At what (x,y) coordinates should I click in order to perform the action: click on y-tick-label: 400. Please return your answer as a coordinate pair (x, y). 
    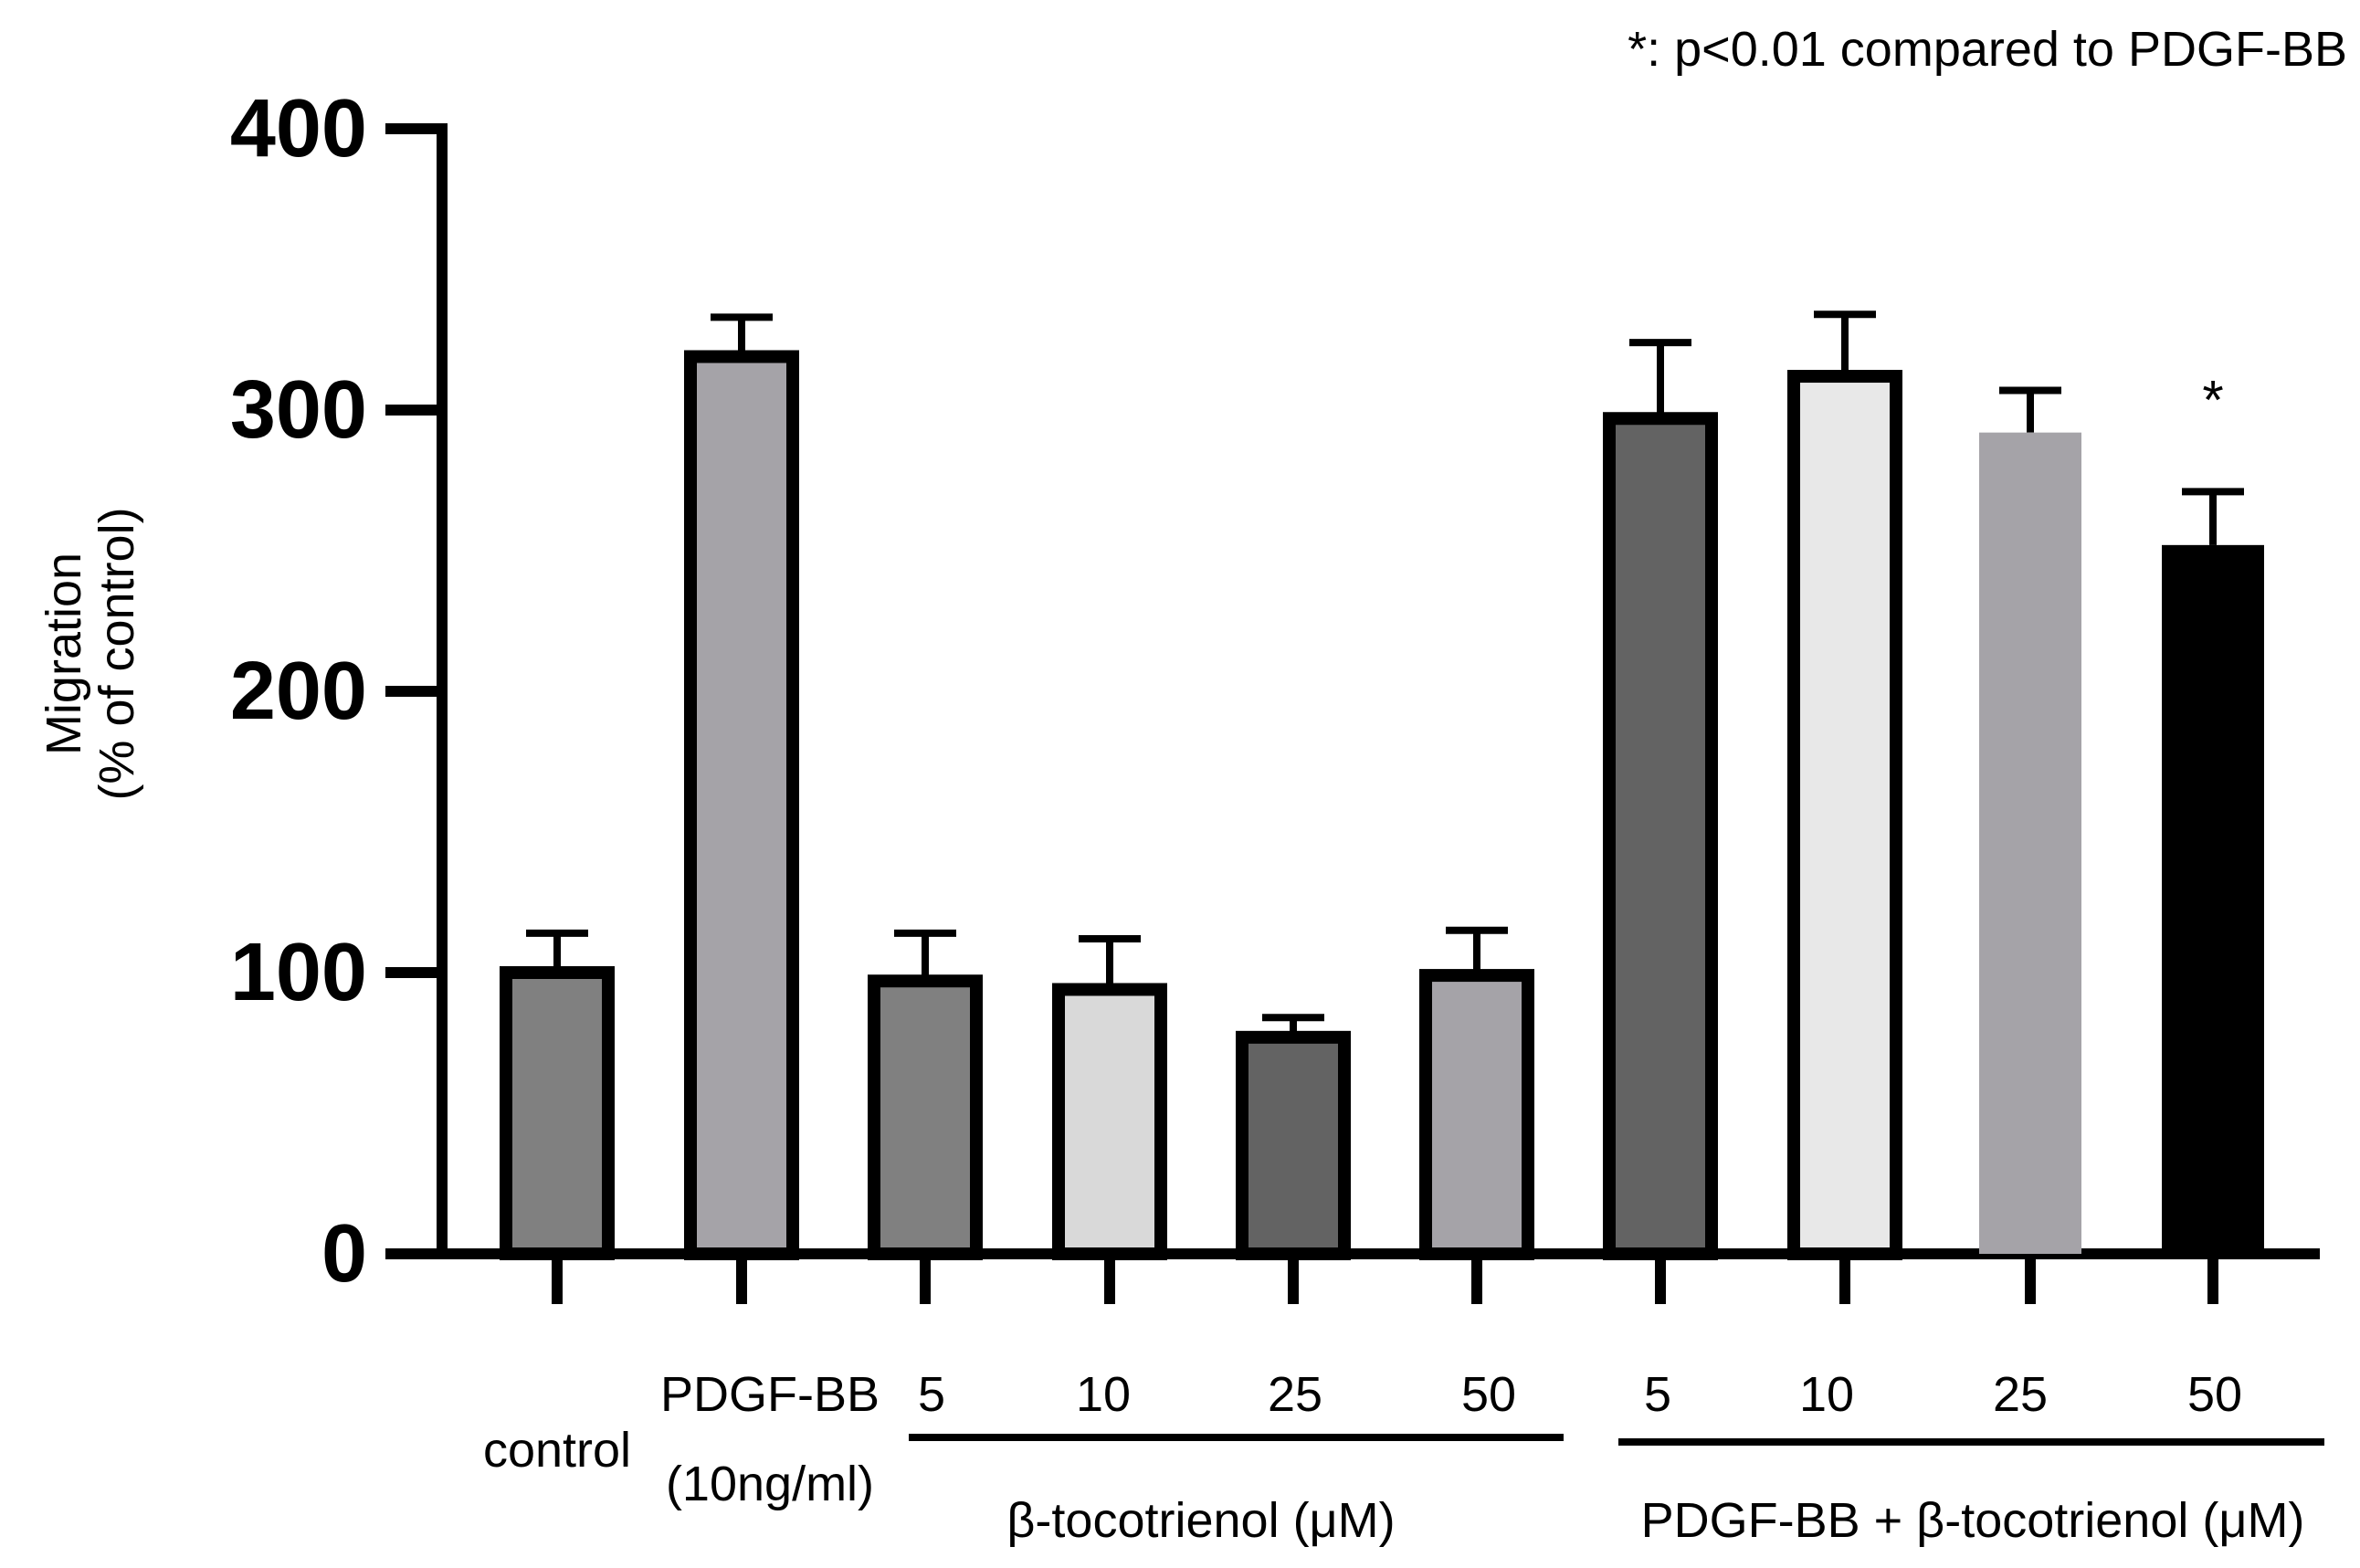
    Looking at the image, I should click on (298, 128).